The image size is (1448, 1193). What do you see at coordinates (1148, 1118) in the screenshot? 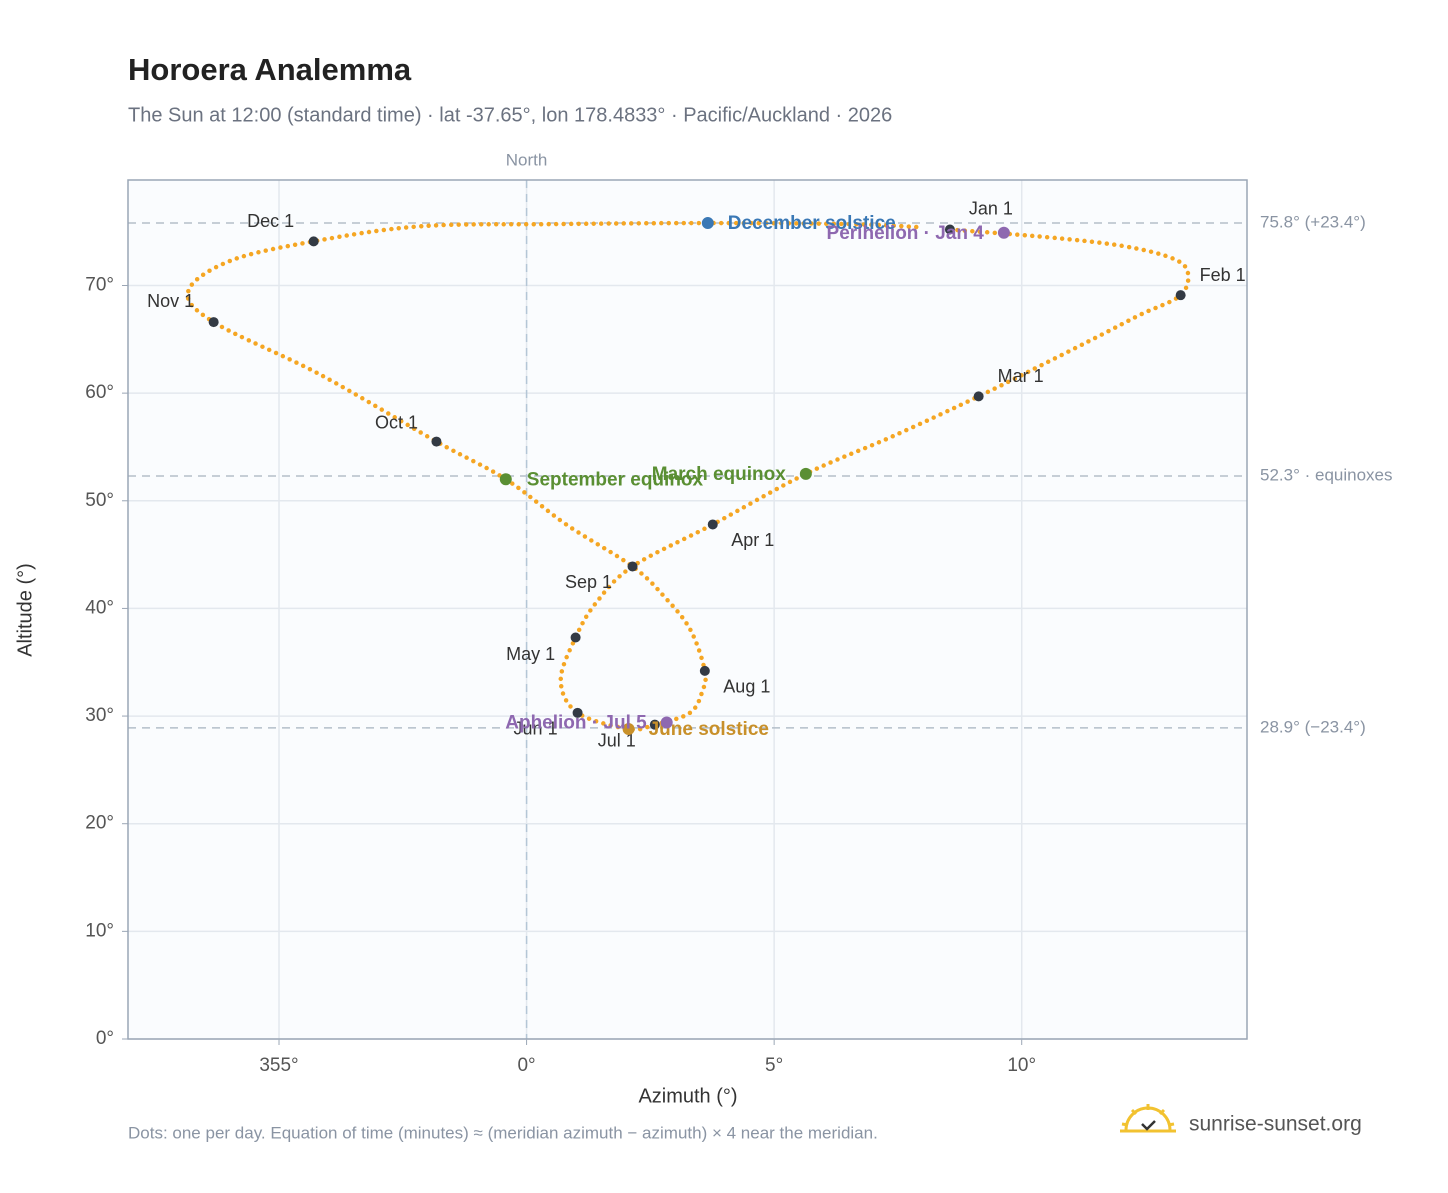
I see `brand-icon` at bounding box center [1148, 1118].